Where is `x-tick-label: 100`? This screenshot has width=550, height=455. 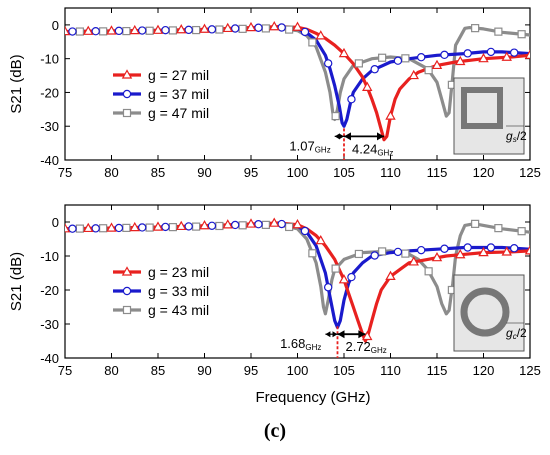
x-tick-label: 100 is located at coordinates (298, 370).